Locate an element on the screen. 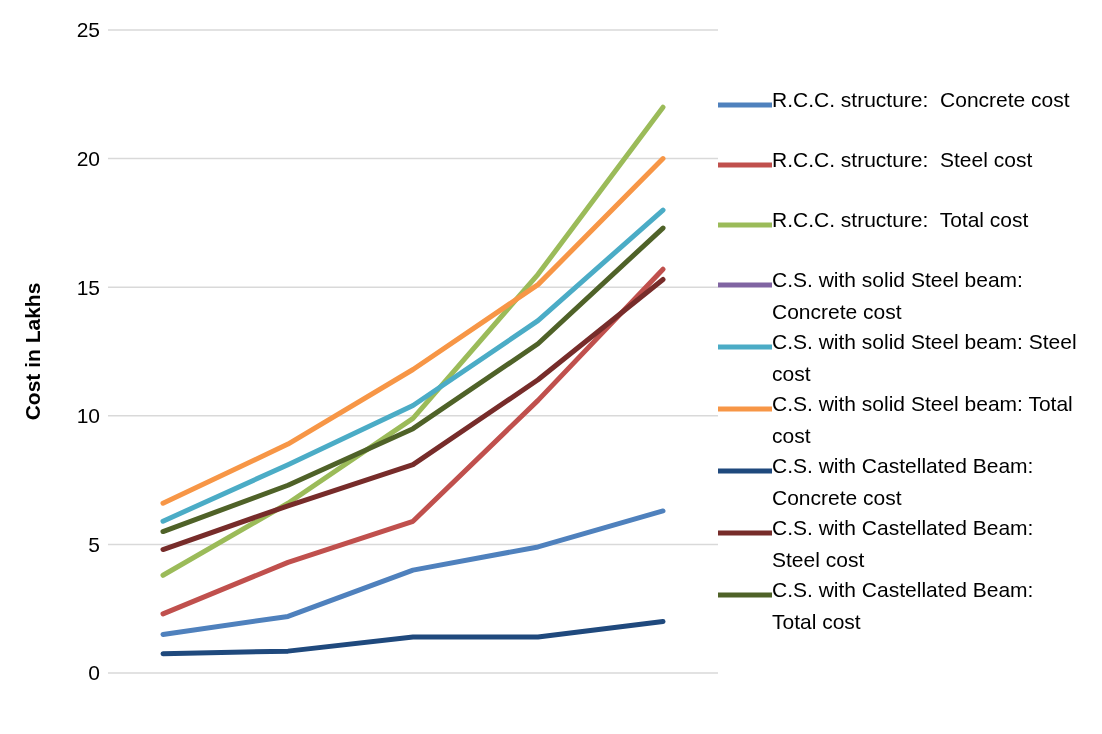  legend-label: C.S. with Castellated Beam: Steel cost is located at coordinates (903, 543).